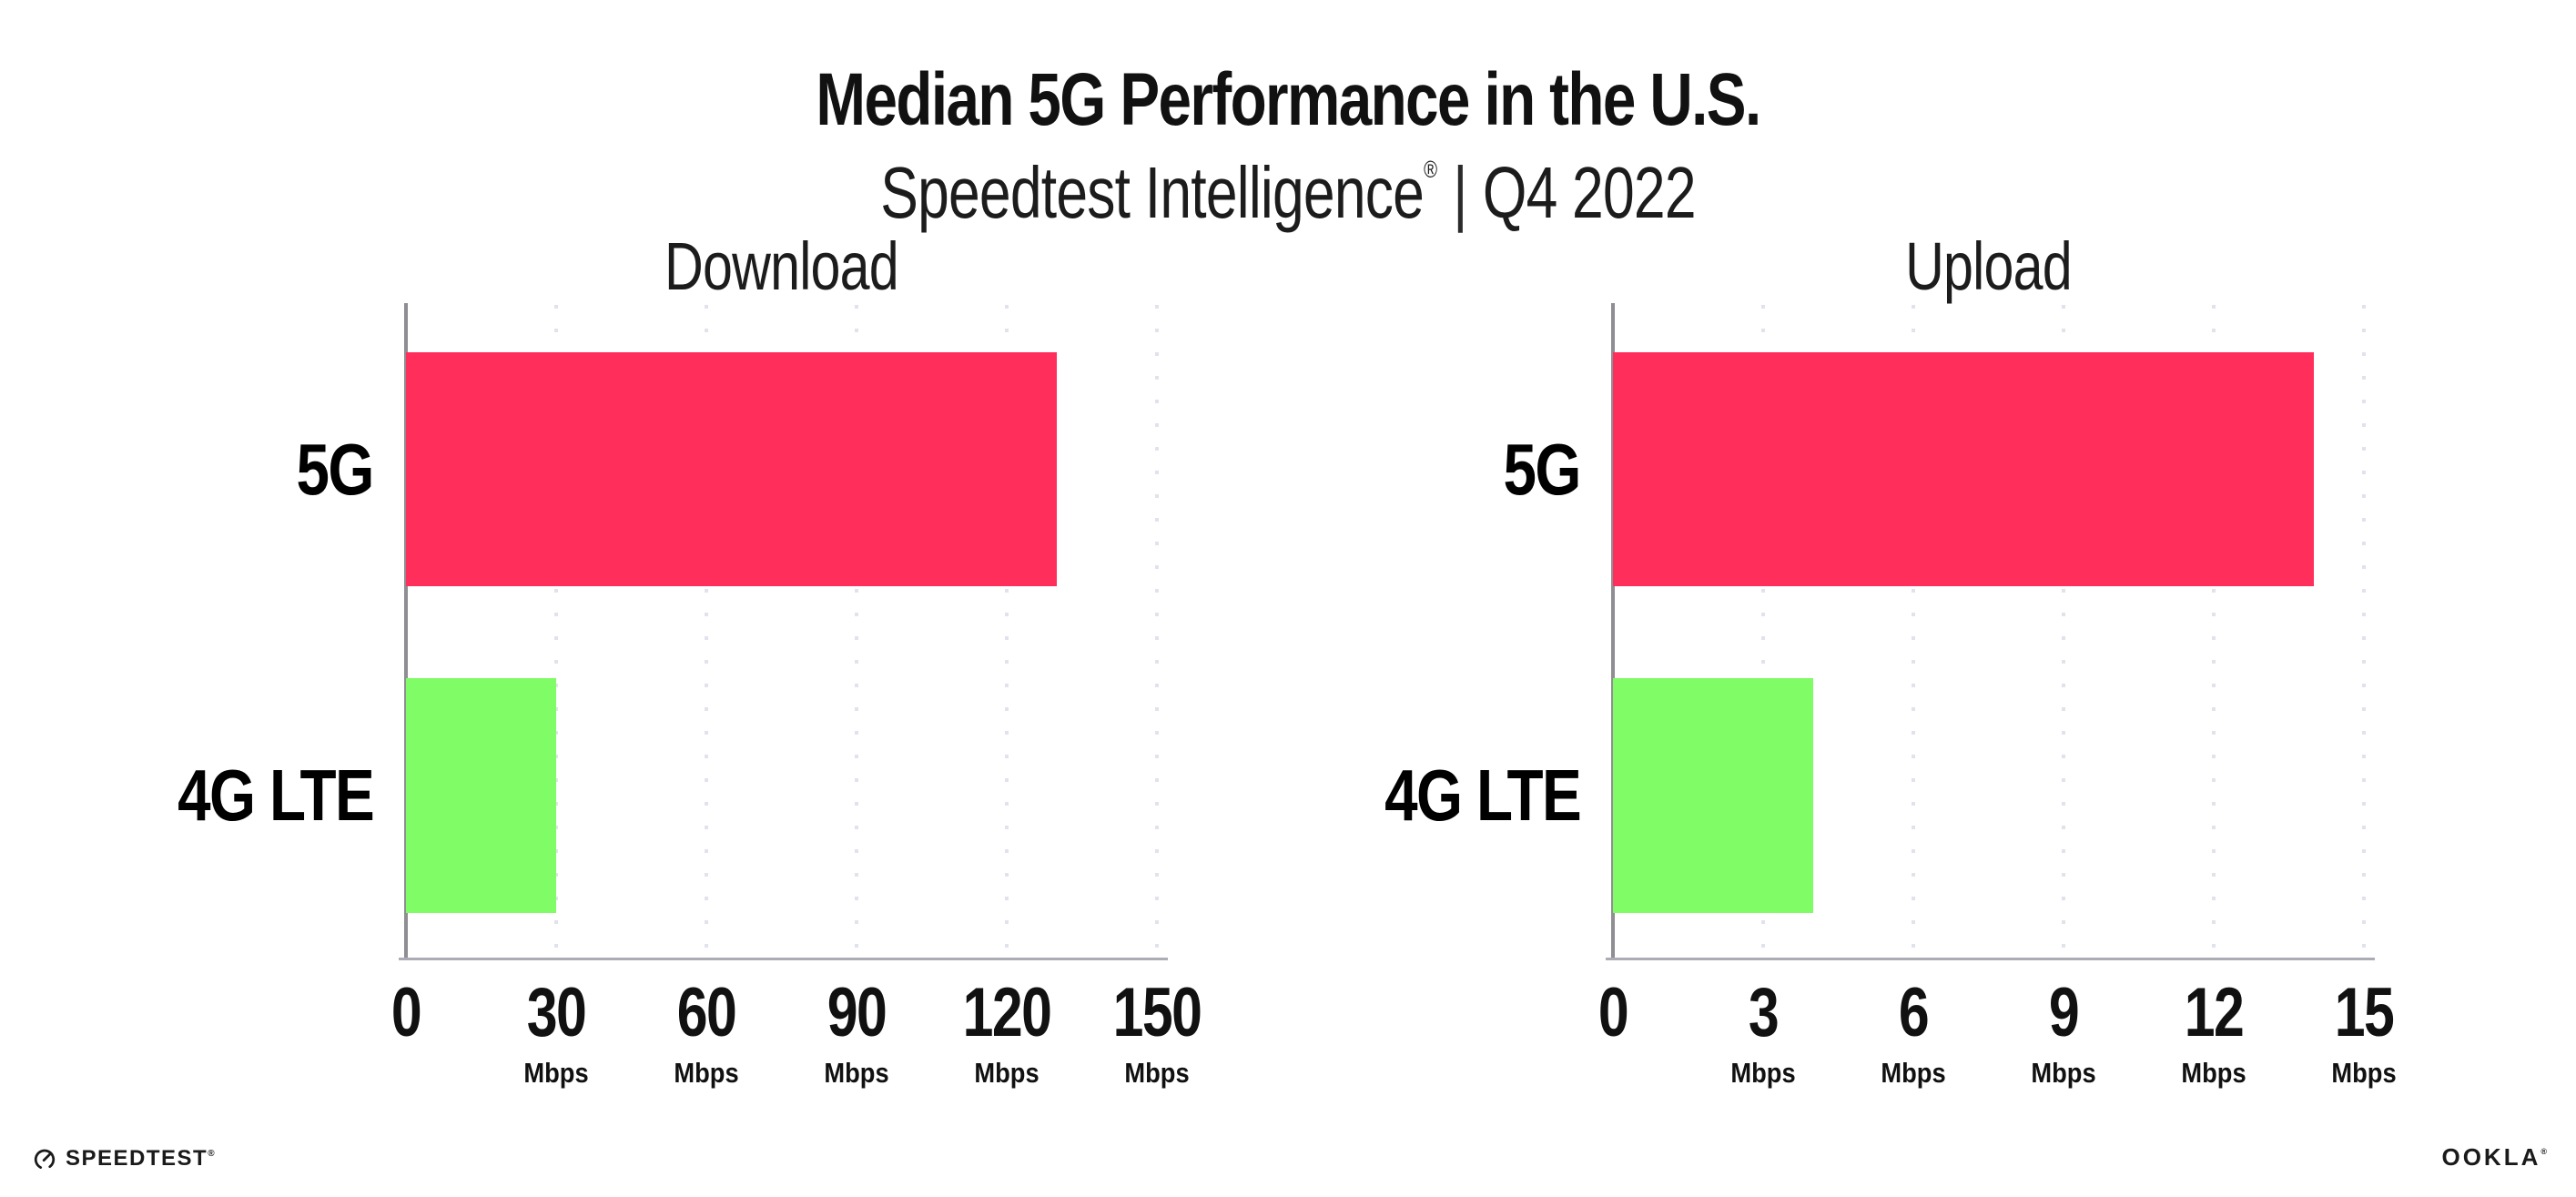 This screenshot has height=1197, width=2576. Describe the element at coordinates (1764, 1012) in the screenshot. I see `tick-label: 3` at that location.